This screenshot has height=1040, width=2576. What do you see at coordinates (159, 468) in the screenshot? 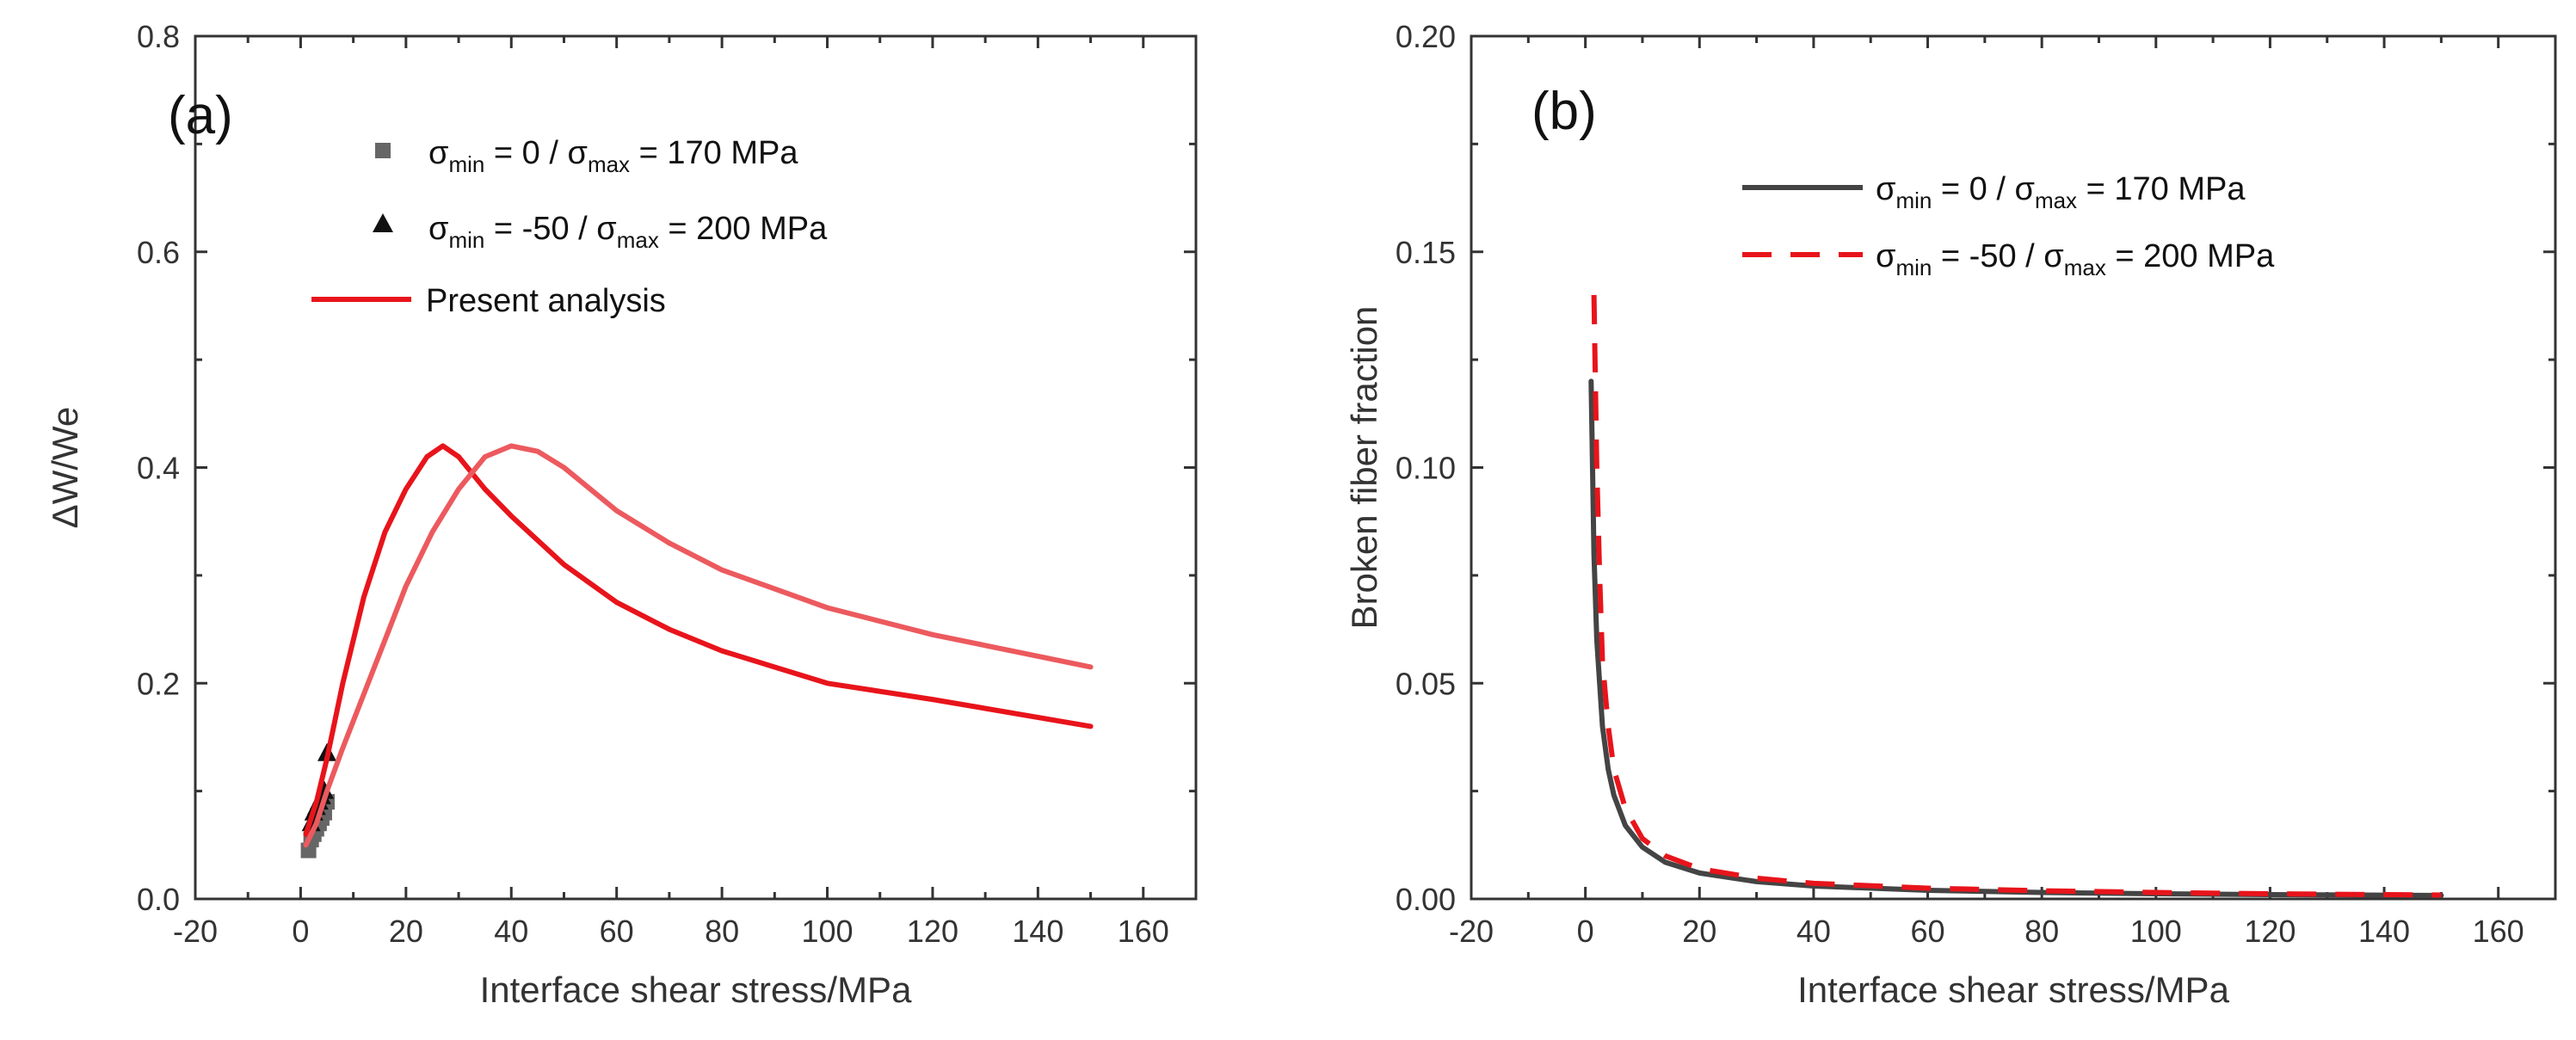
I see `y-tick-label: 0.4` at bounding box center [159, 468].